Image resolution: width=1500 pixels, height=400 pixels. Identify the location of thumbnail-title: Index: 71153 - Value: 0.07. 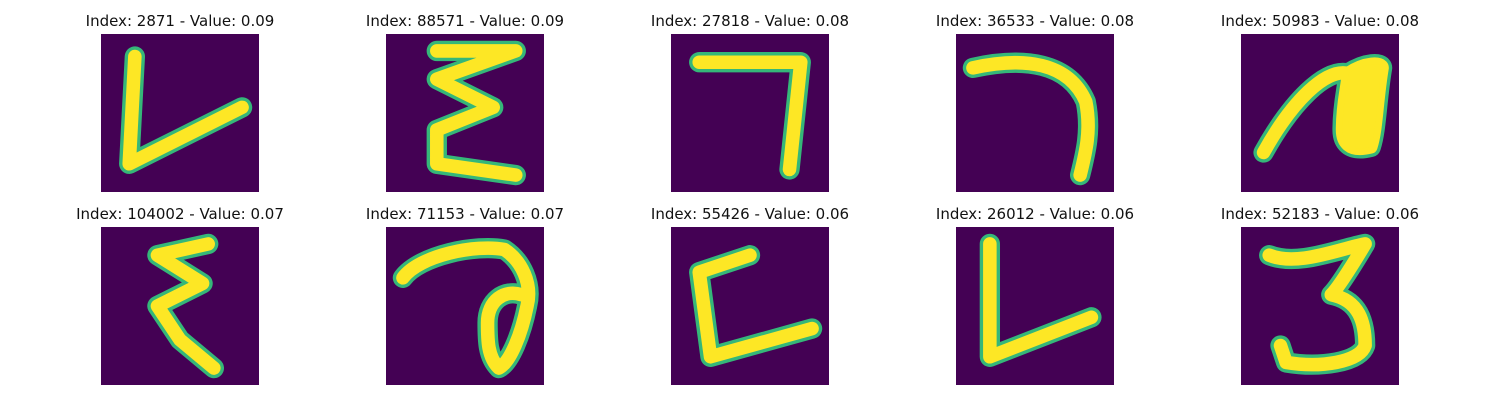
(465, 214).